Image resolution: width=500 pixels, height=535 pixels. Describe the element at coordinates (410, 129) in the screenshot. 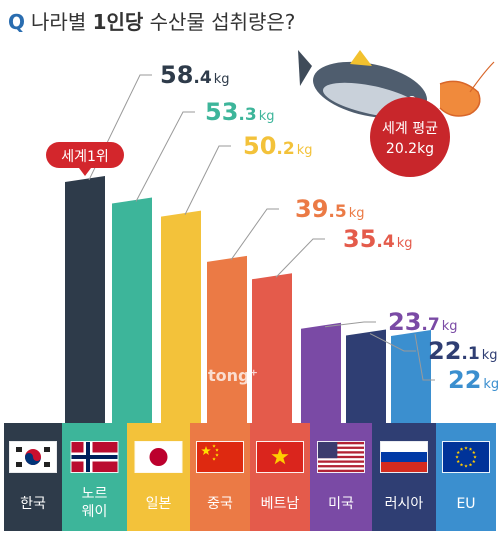

I see `world-average-label: 세계 평균` at that location.